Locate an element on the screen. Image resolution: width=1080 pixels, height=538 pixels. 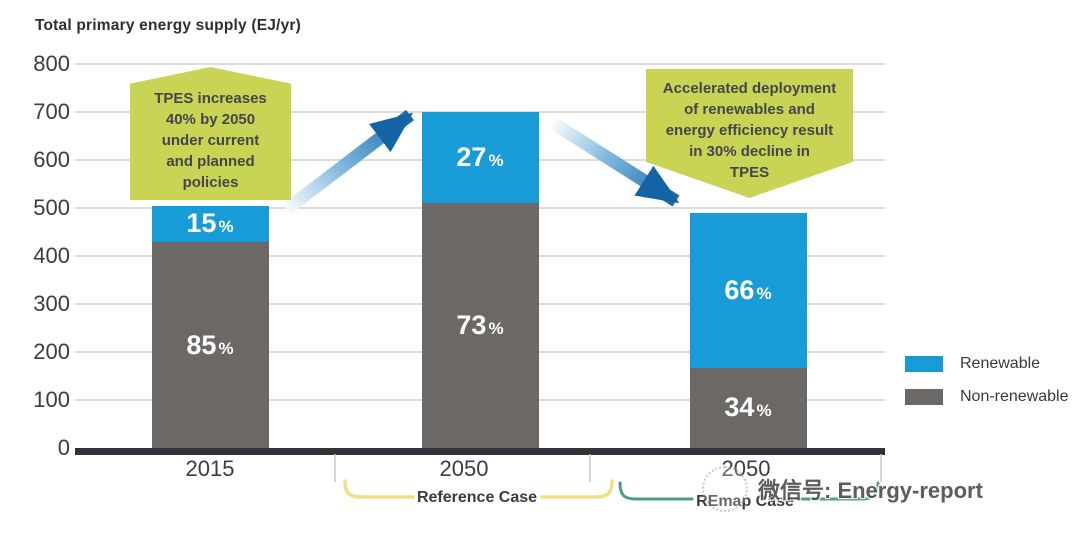
segment-non-renewable-bar-0: 85% is located at coordinates (210, 345).